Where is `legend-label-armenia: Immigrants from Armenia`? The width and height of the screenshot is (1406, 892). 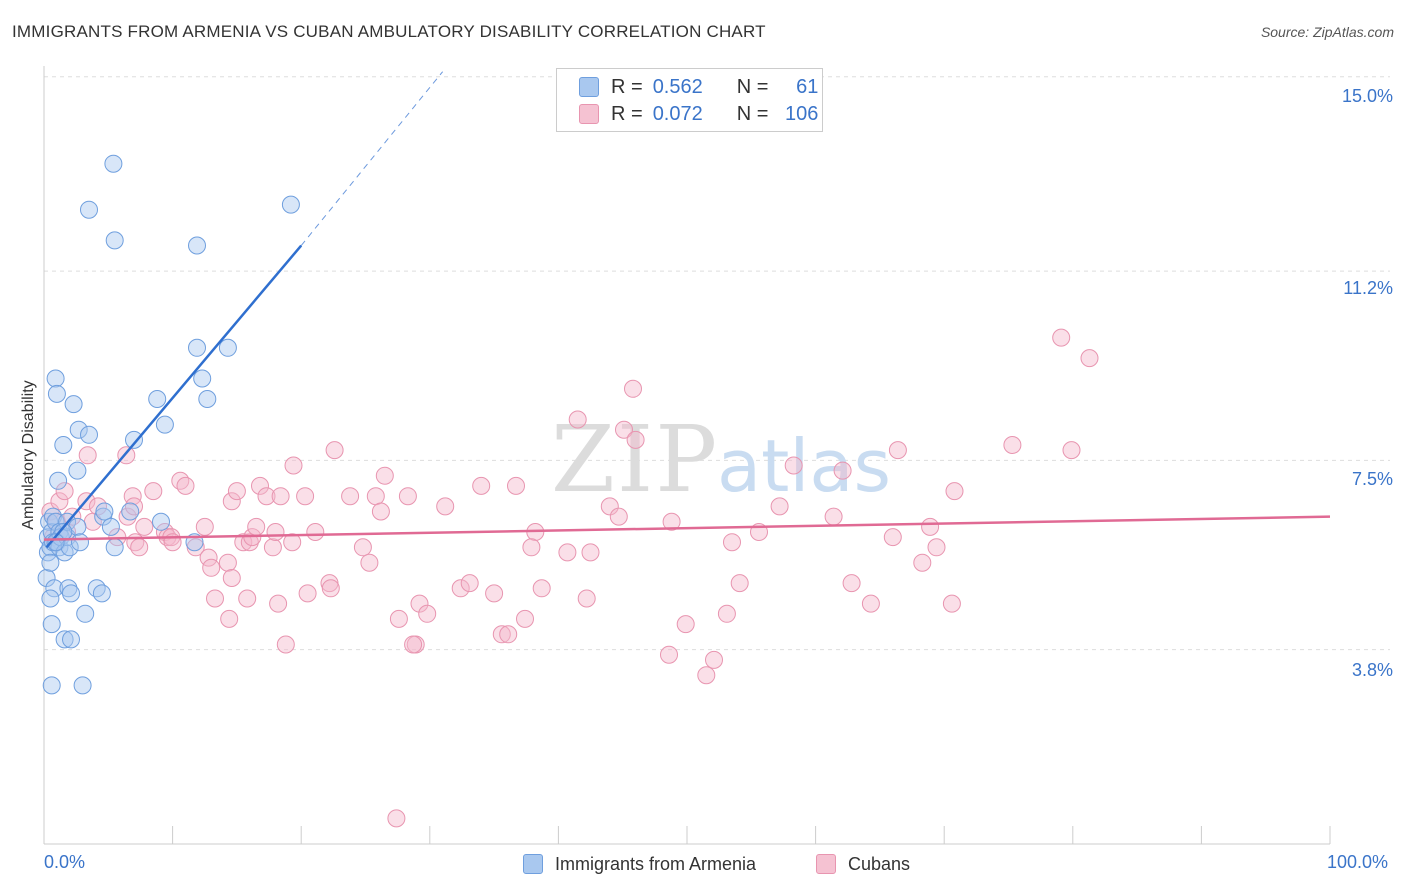
legend-label-armenia: Immigrants from Armenia is located at coordinates (656, 863).